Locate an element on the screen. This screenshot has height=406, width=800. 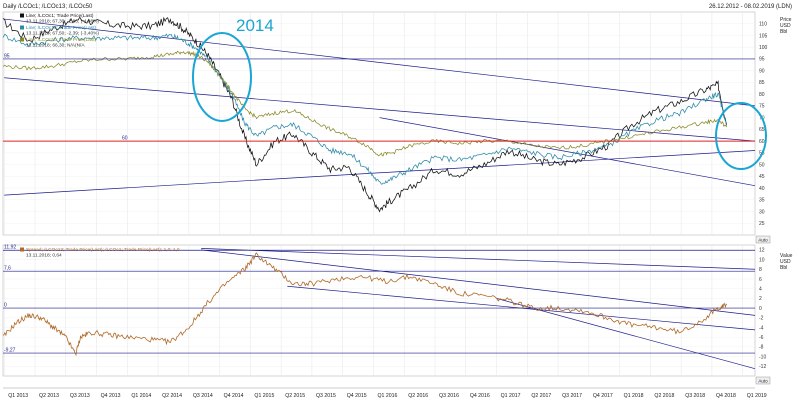
x-tick-label: Q4 2014 is located at coordinates (234, 396).